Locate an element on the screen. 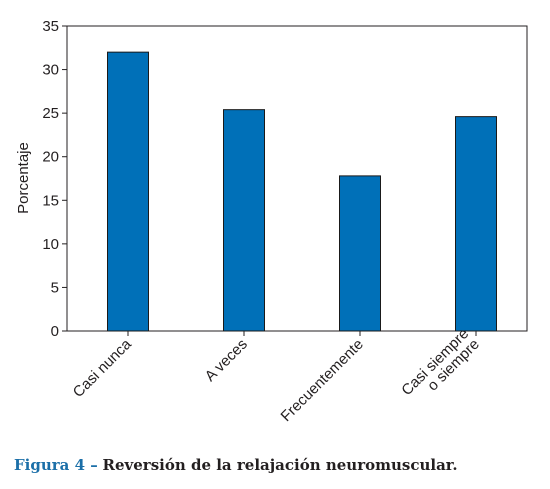 The height and width of the screenshot is (489, 550). y-tick-label: 10 is located at coordinates (50, 244).